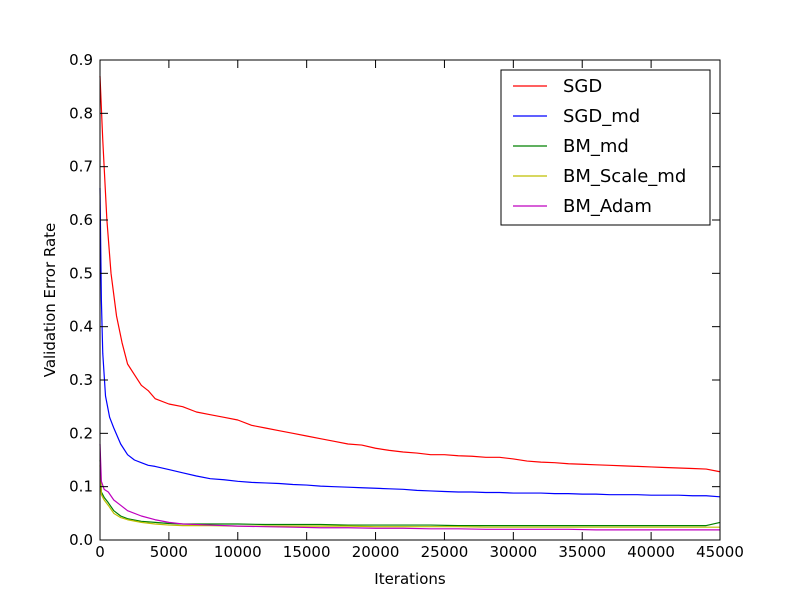 Image resolution: width=800 pixels, height=600 pixels. I want to click on y-tick-label: 0.4, so click(81, 327).